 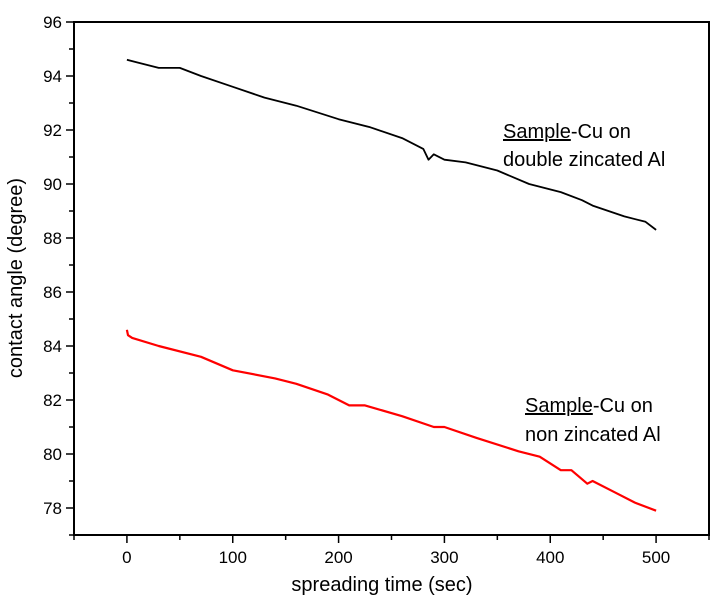 I want to click on annotation-double-zincated: Sample-Cu on double zincated Al, so click(x=584, y=146).